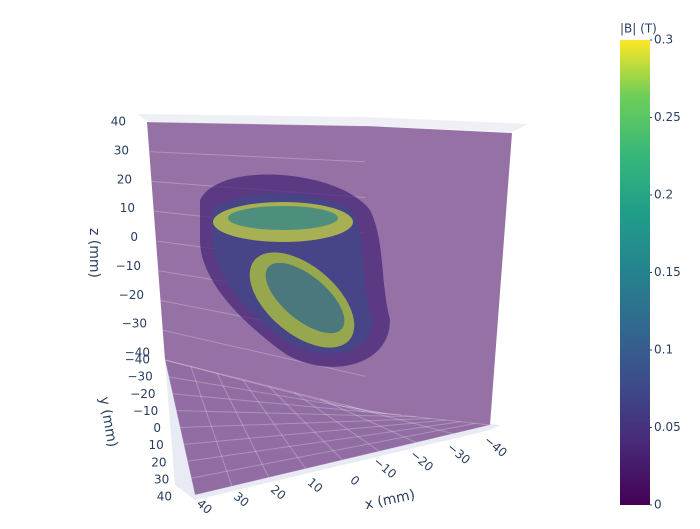  I want to click on y-tick-label: −30, so click(139, 377).